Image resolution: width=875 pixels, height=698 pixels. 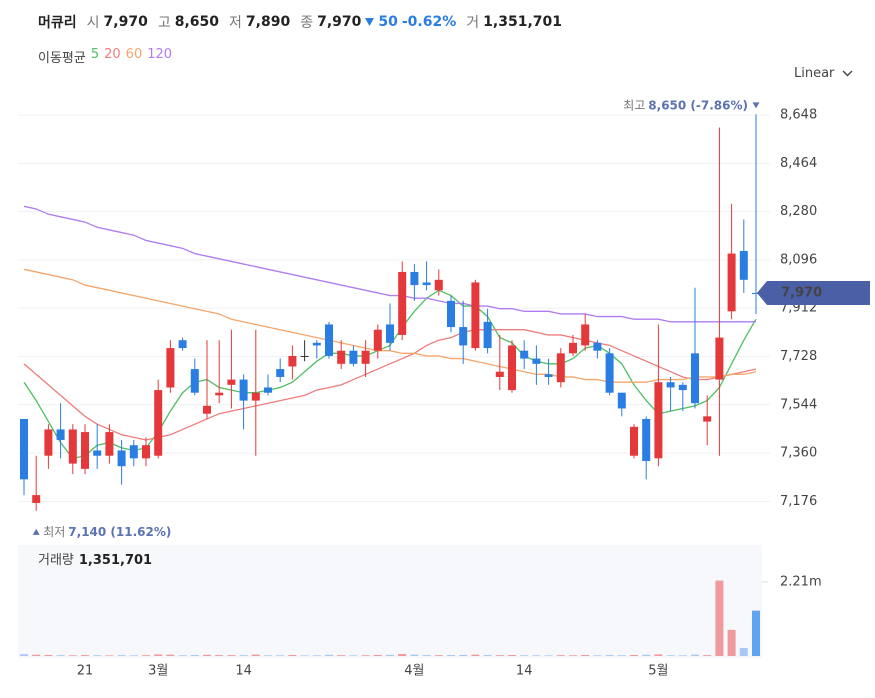 I want to click on x-tick-label: 3월, so click(x=158, y=671).